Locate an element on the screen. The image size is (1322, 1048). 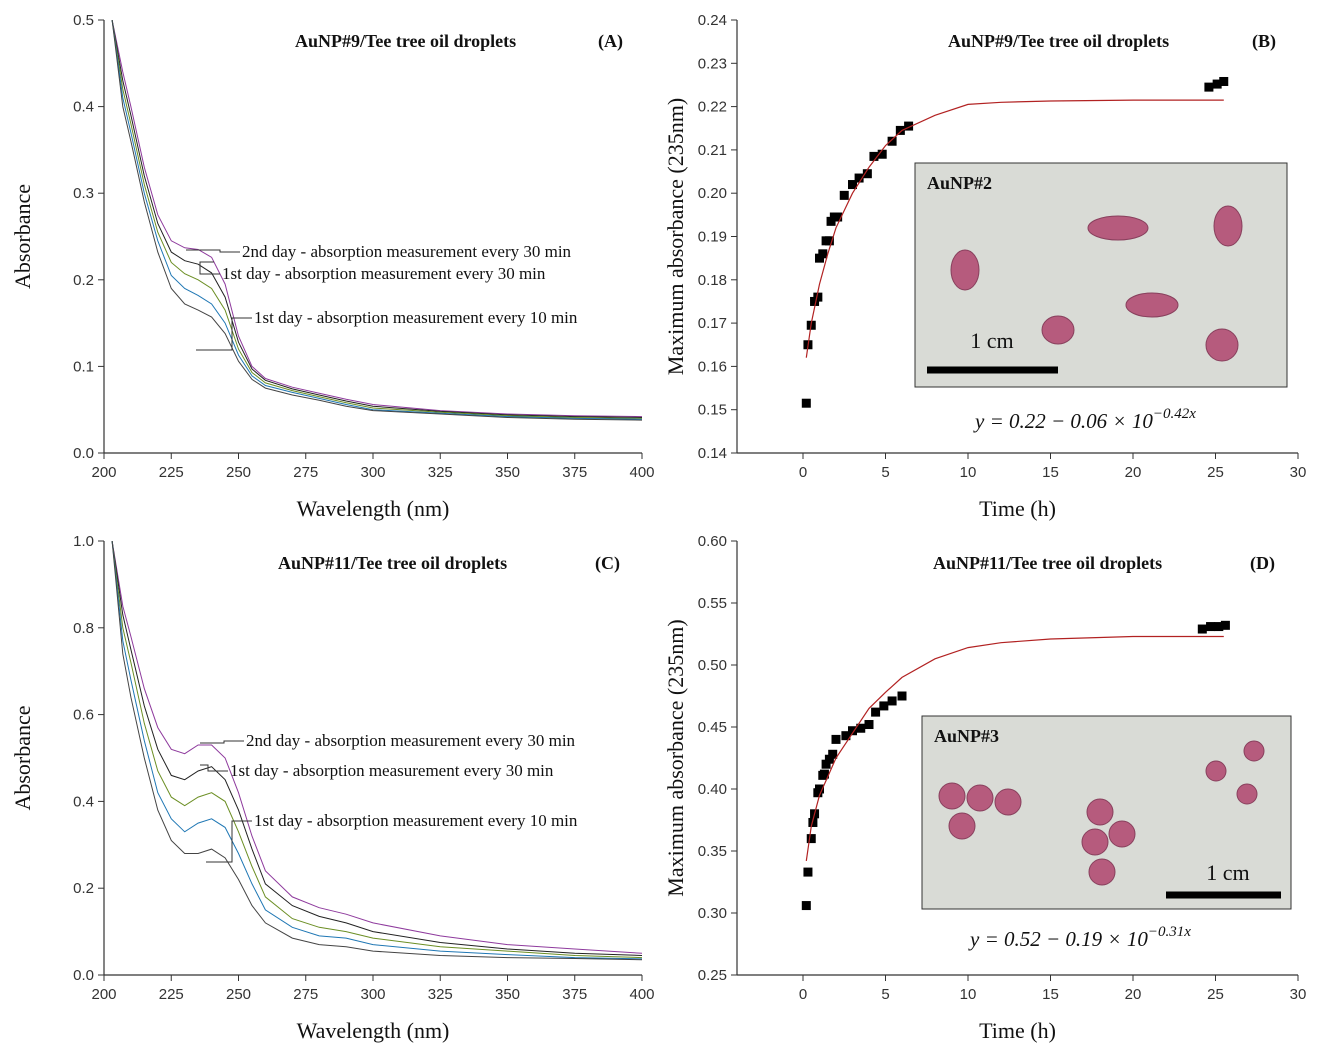
y-tick-label: 0.23 is located at coordinates (712, 63).